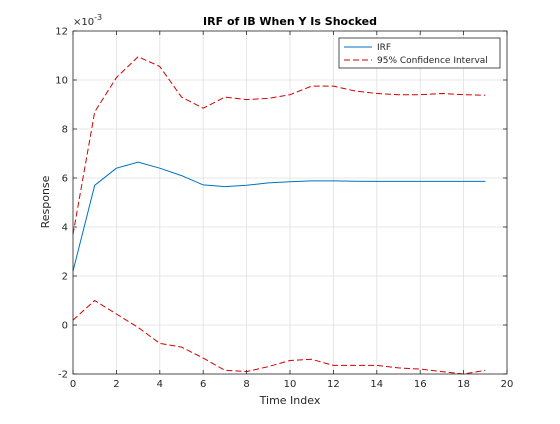  Describe the element at coordinates (507, 384) in the screenshot. I see `x-tick-label: 20` at that location.